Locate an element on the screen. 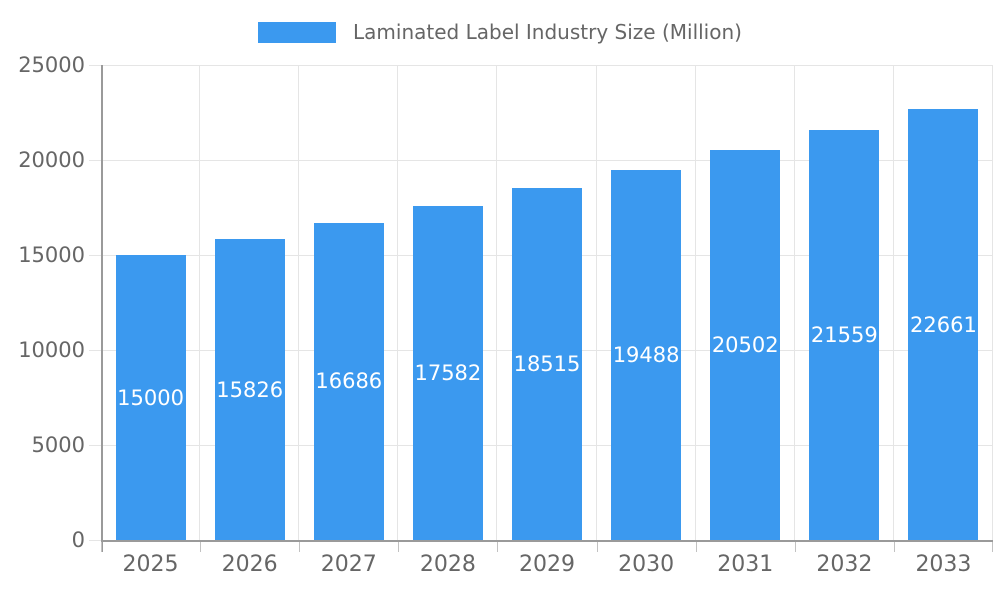 The width and height of the screenshot is (1000, 600). bar-value-label: 20502 is located at coordinates (745, 345).